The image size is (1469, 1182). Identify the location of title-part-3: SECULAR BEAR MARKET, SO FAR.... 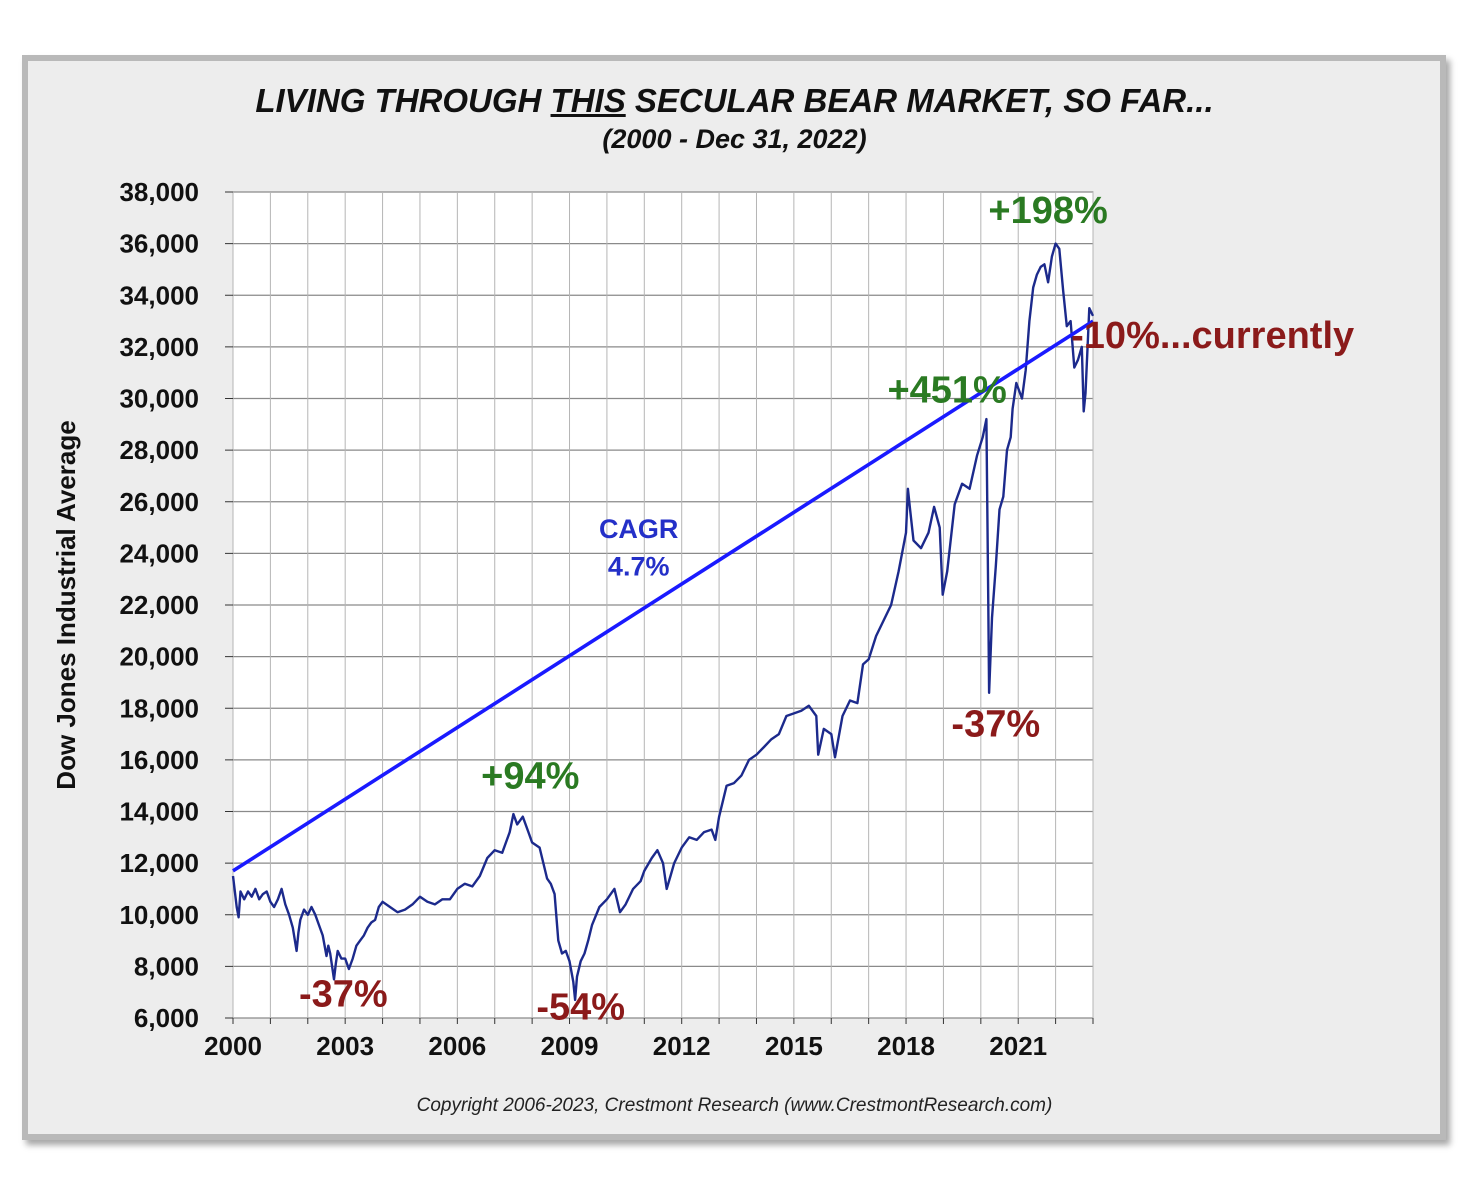
(919, 100).